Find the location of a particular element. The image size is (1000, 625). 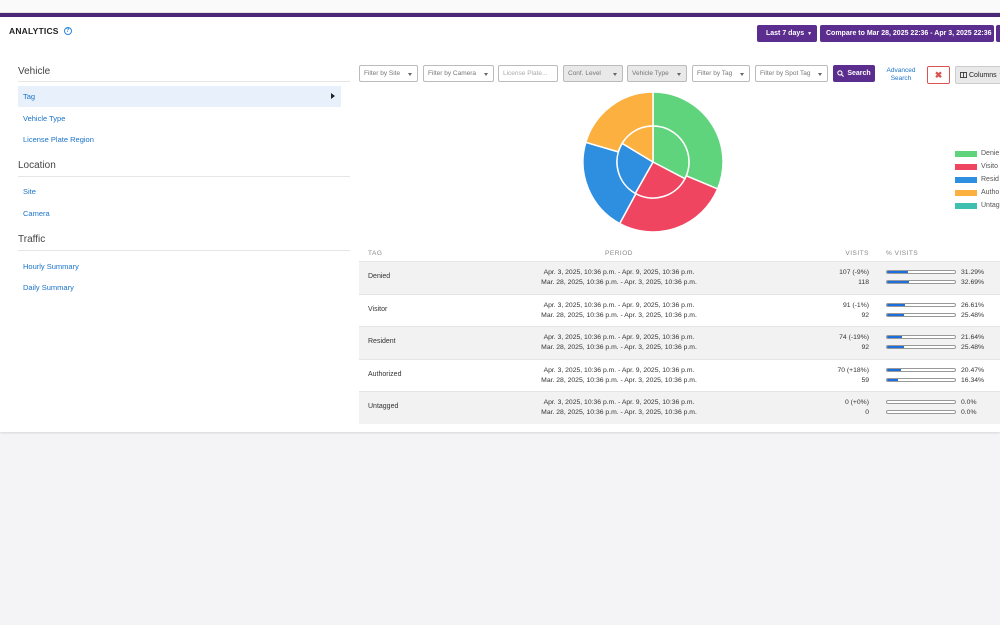

sidebar-item-tag: Tag is located at coordinates (179, 96).